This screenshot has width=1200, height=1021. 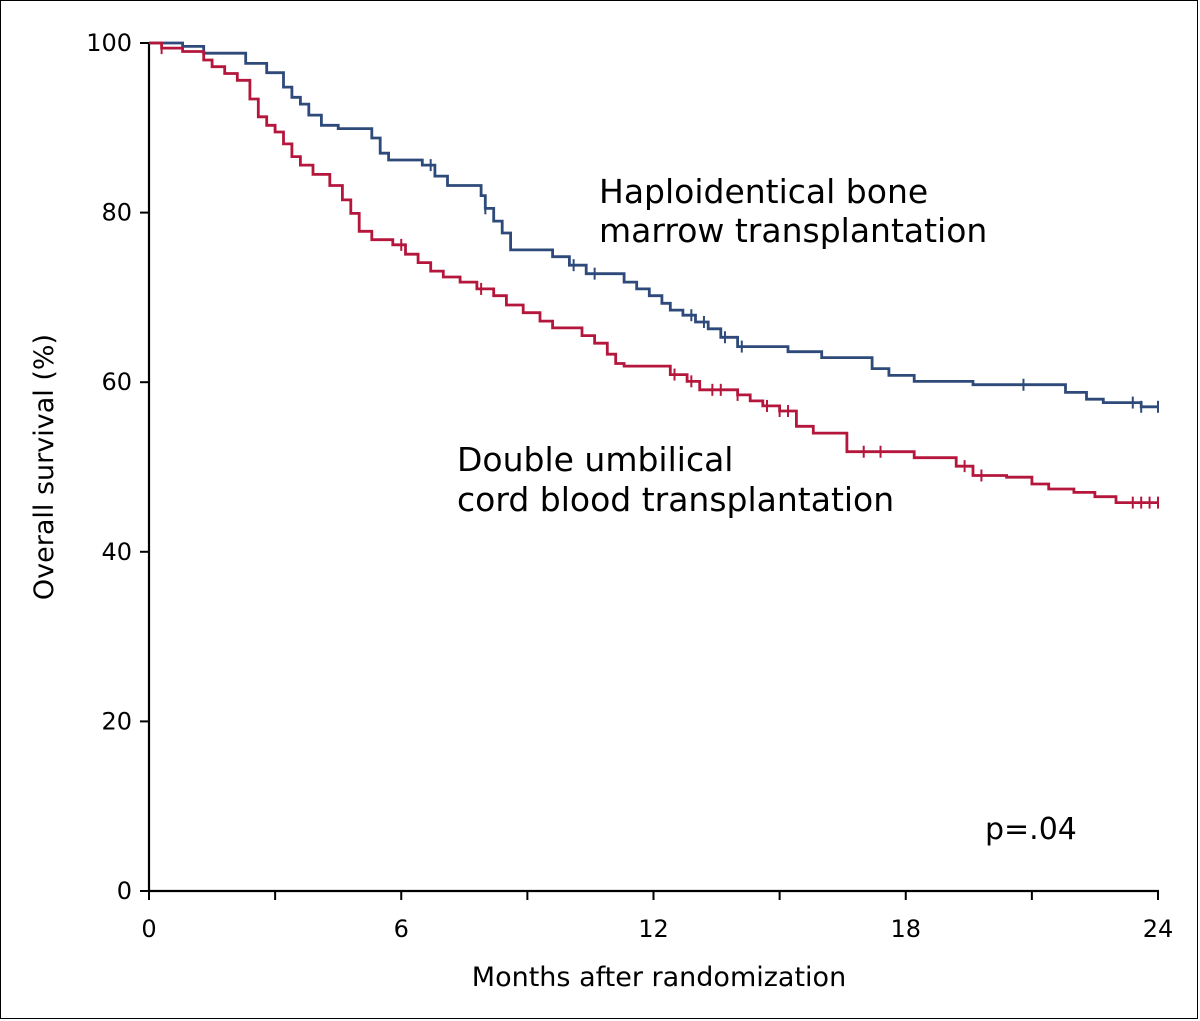 I want to click on annotation-cord-line-1: Double umbilical, so click(x=595, y=459).